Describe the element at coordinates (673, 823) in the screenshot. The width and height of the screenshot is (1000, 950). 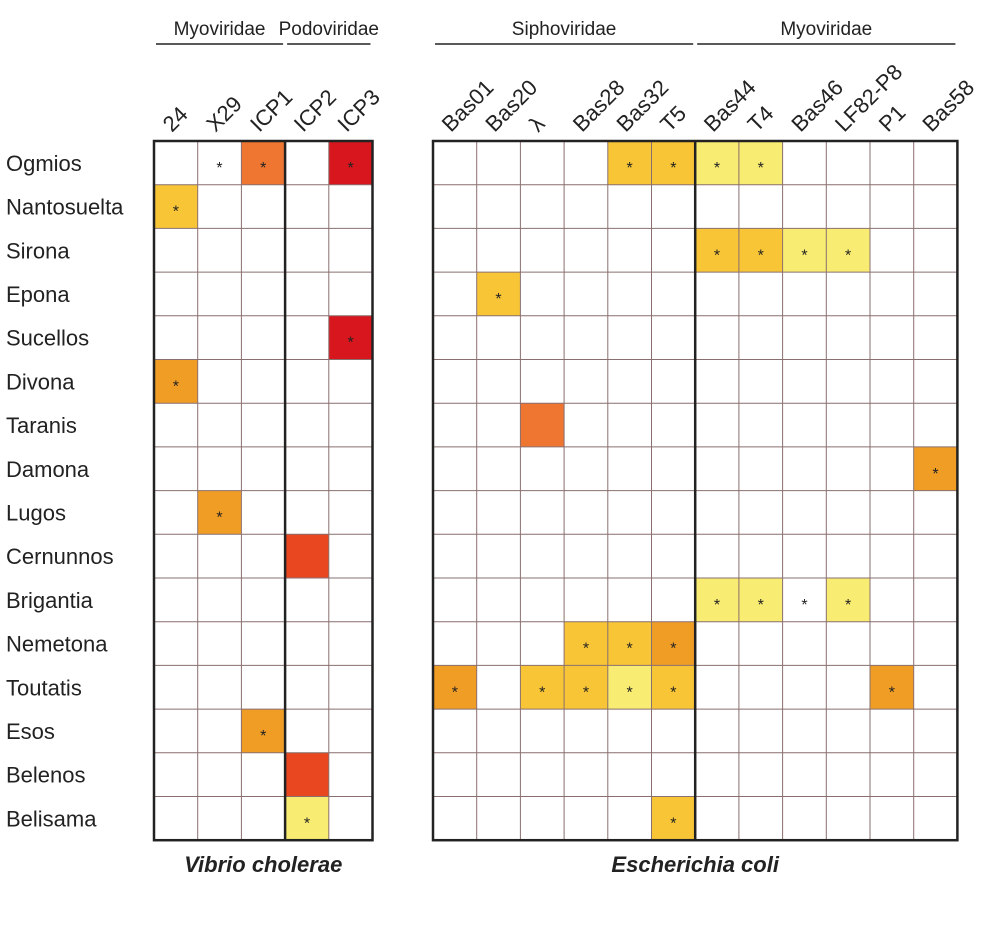
I see `significance-star-belisama-t5: *` at that location.